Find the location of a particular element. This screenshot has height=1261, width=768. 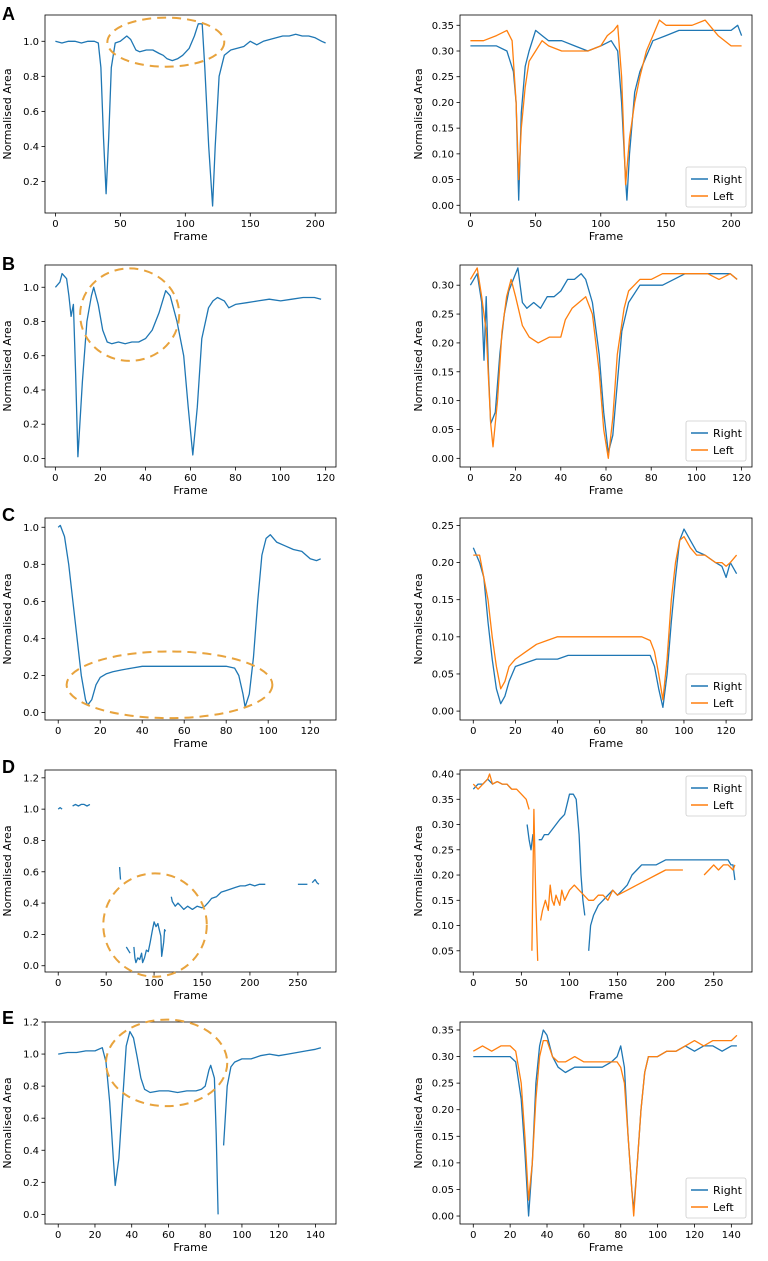

chart-b-left-xlabel: Frame is located at coordinates (190, 490).